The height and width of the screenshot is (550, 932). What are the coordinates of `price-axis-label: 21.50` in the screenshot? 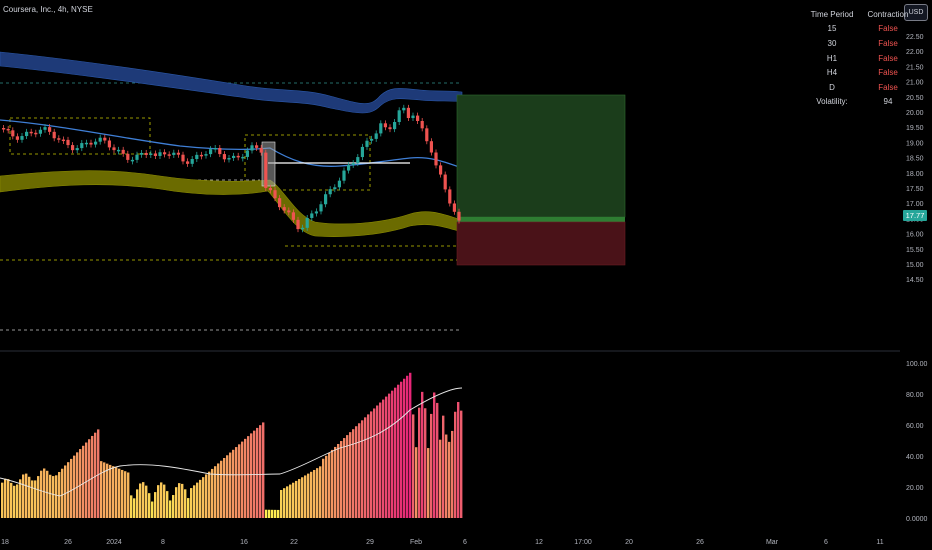 It's located at (915, 67).